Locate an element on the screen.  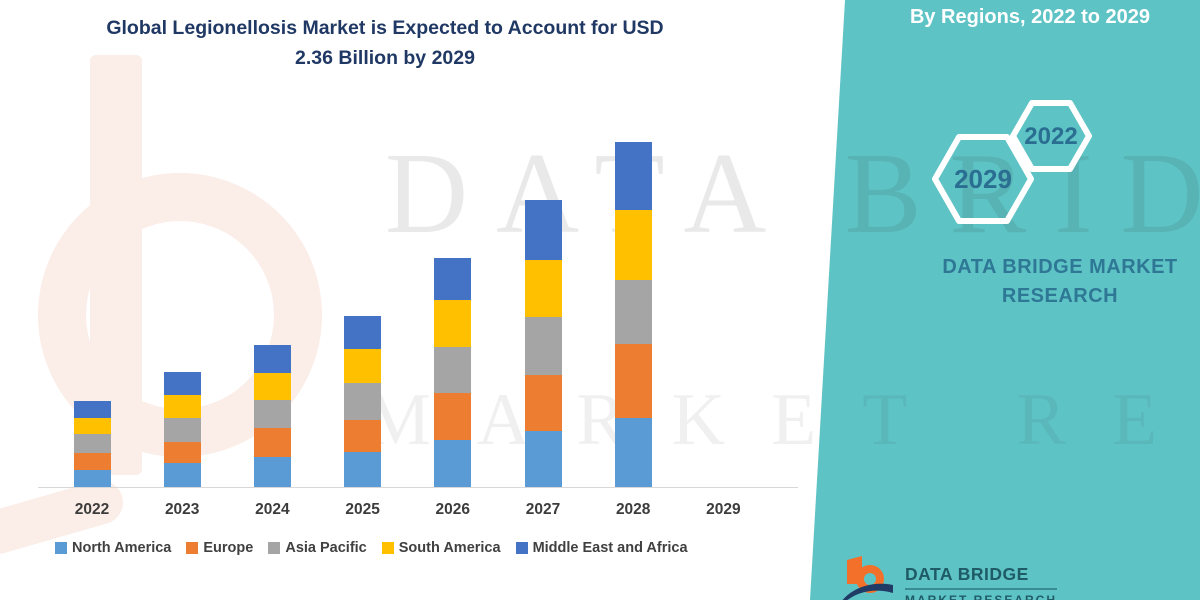
x-axis-label: 2022 is located at coordinates (92, 509).